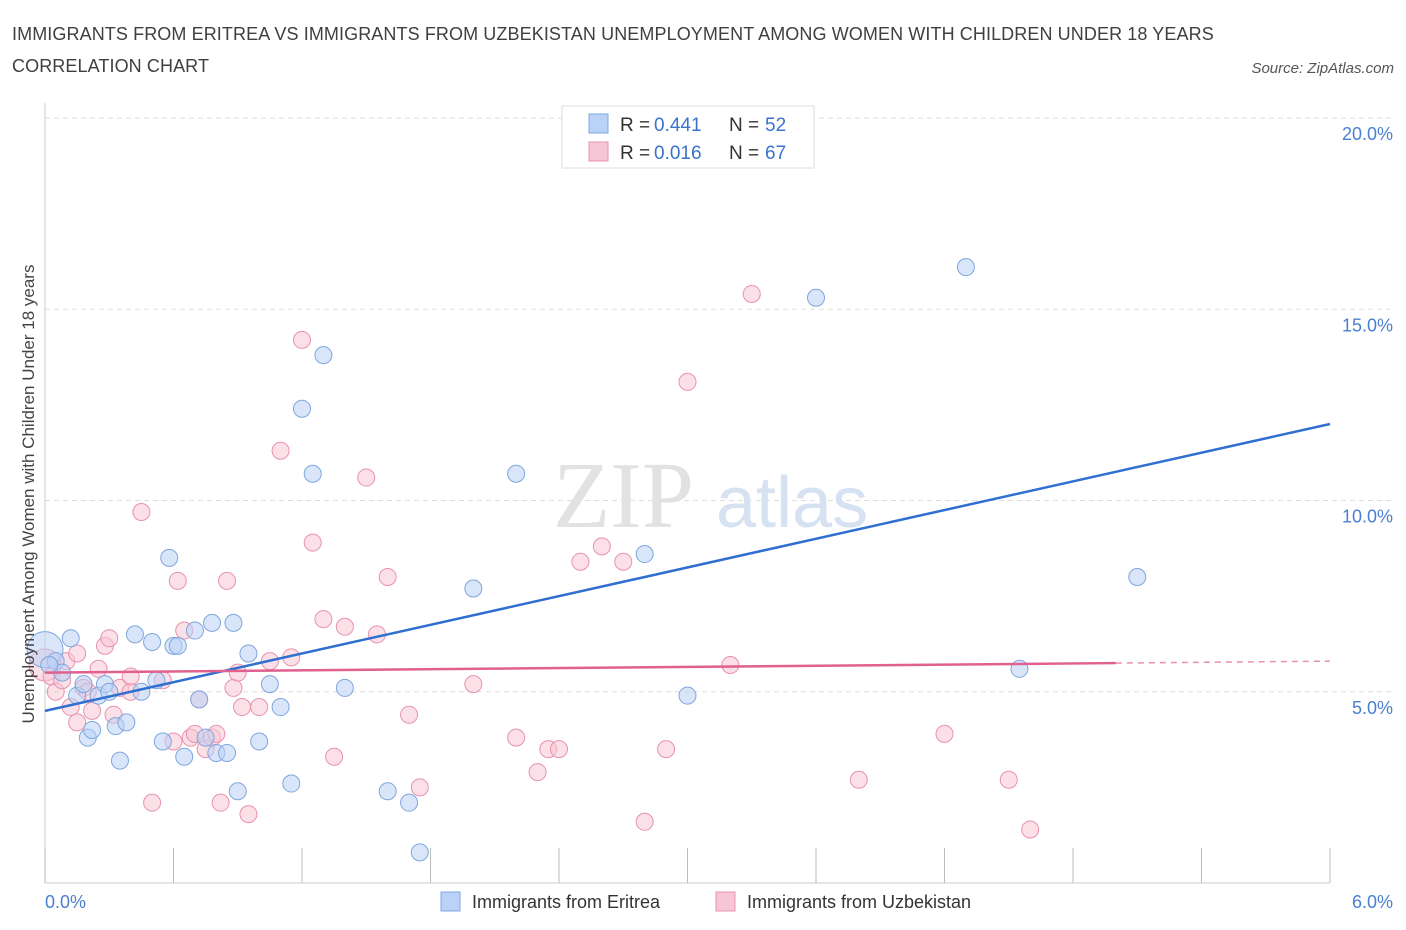  What do you see at coordinates (1367, 325) in the screenshot?
I see `y-tick-label: 15.0%` at bounding box center [1367, 325].